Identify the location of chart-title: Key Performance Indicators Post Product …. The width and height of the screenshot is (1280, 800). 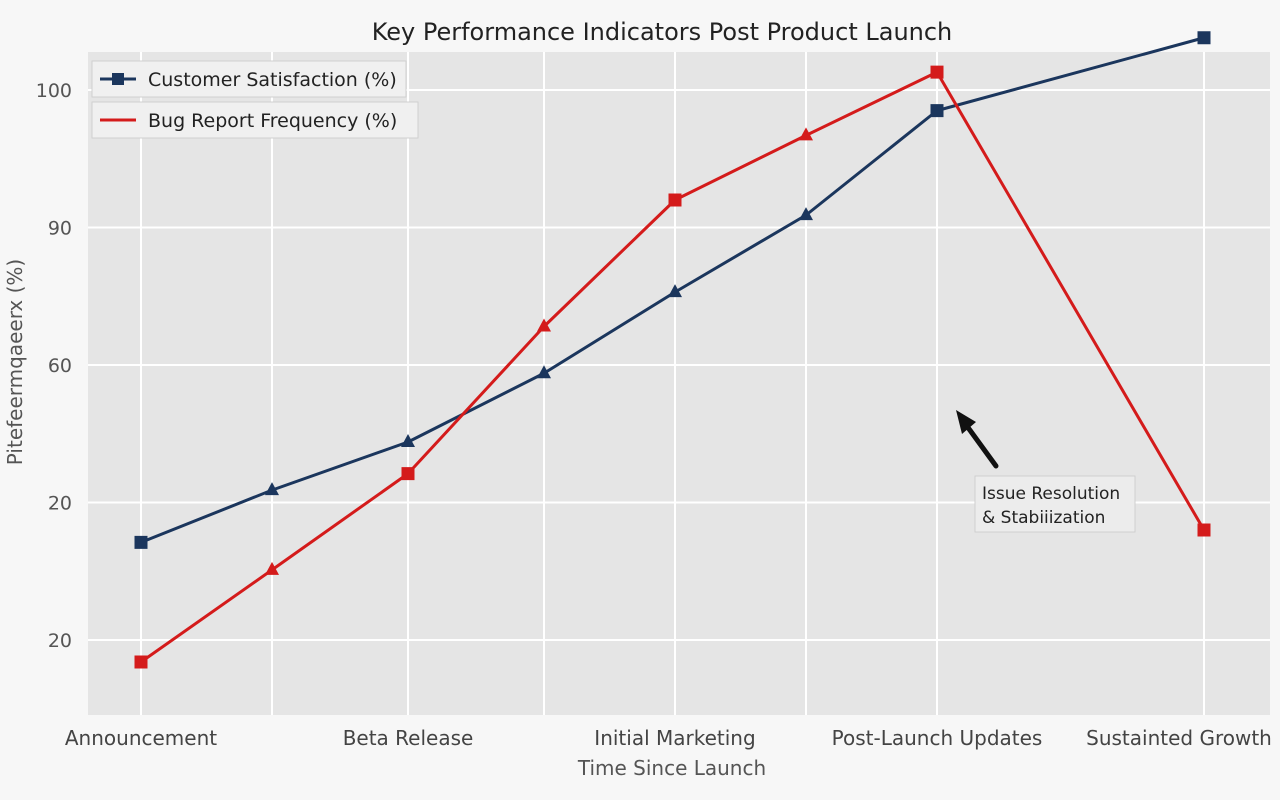
(662, 32).